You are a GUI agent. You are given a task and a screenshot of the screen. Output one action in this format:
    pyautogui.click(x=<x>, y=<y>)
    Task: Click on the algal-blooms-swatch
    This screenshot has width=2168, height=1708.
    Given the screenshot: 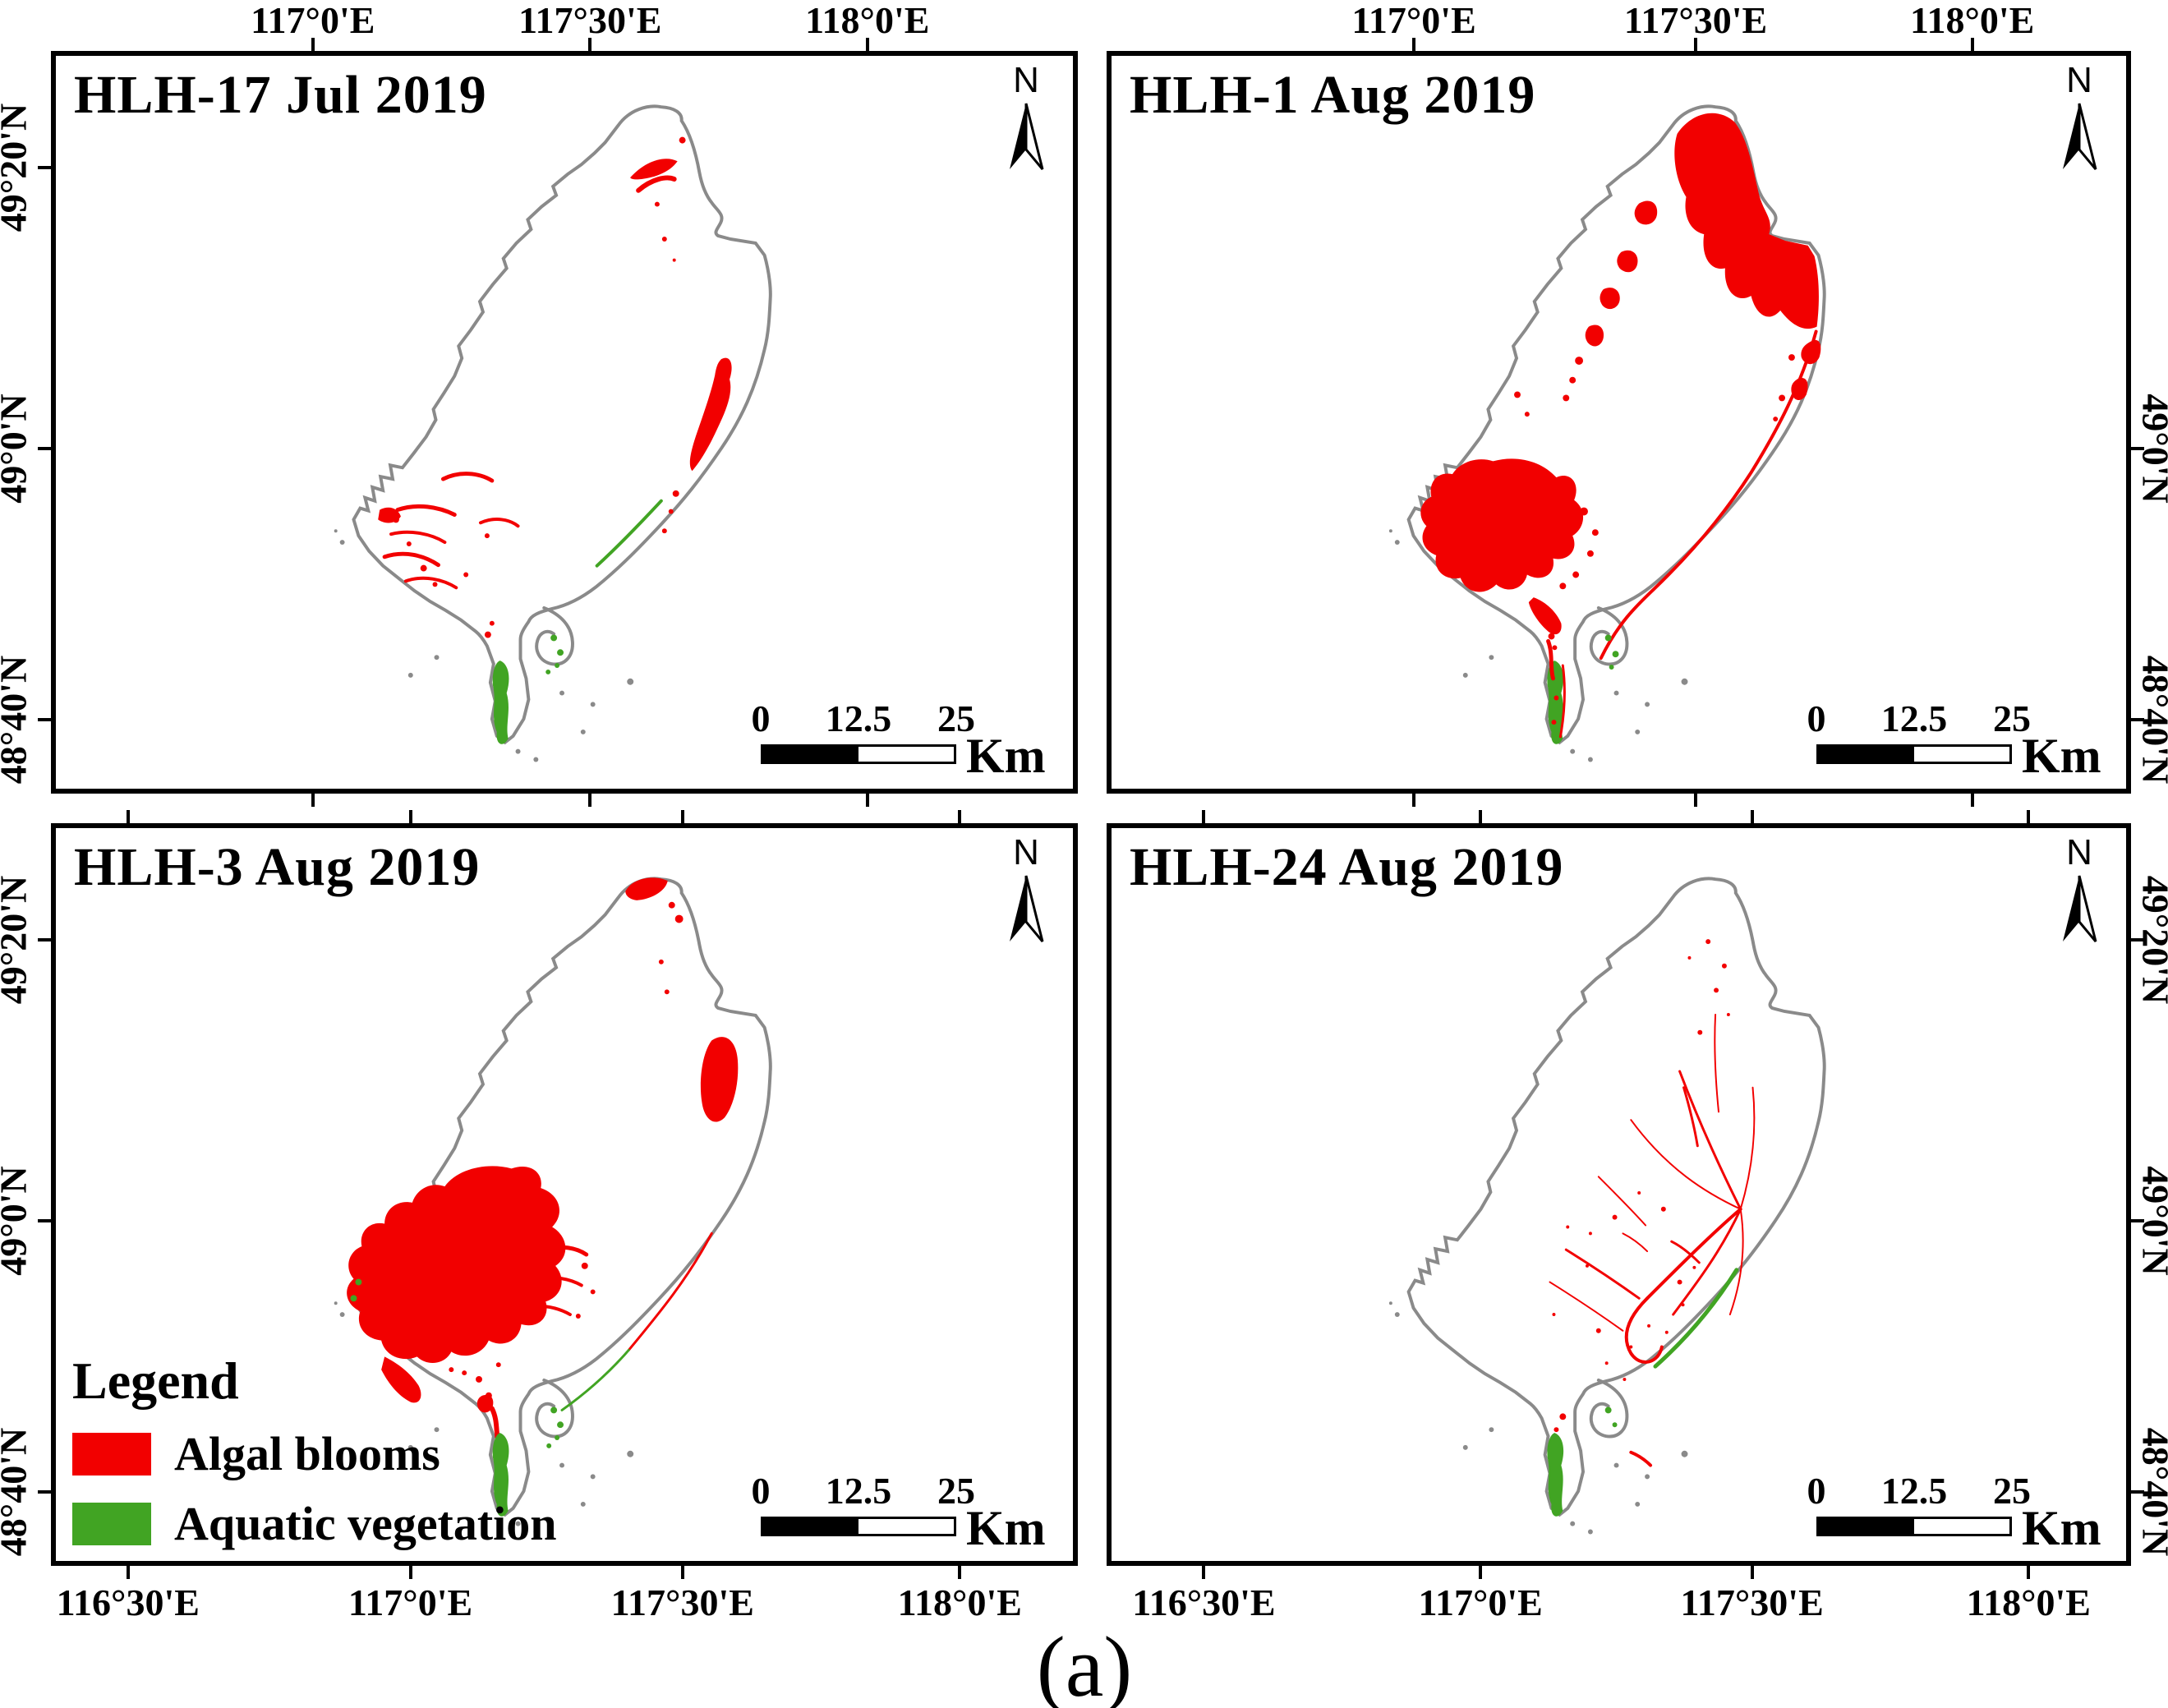 What is the action you would take?
    pyautogui.click(x=111, y=1454)
    